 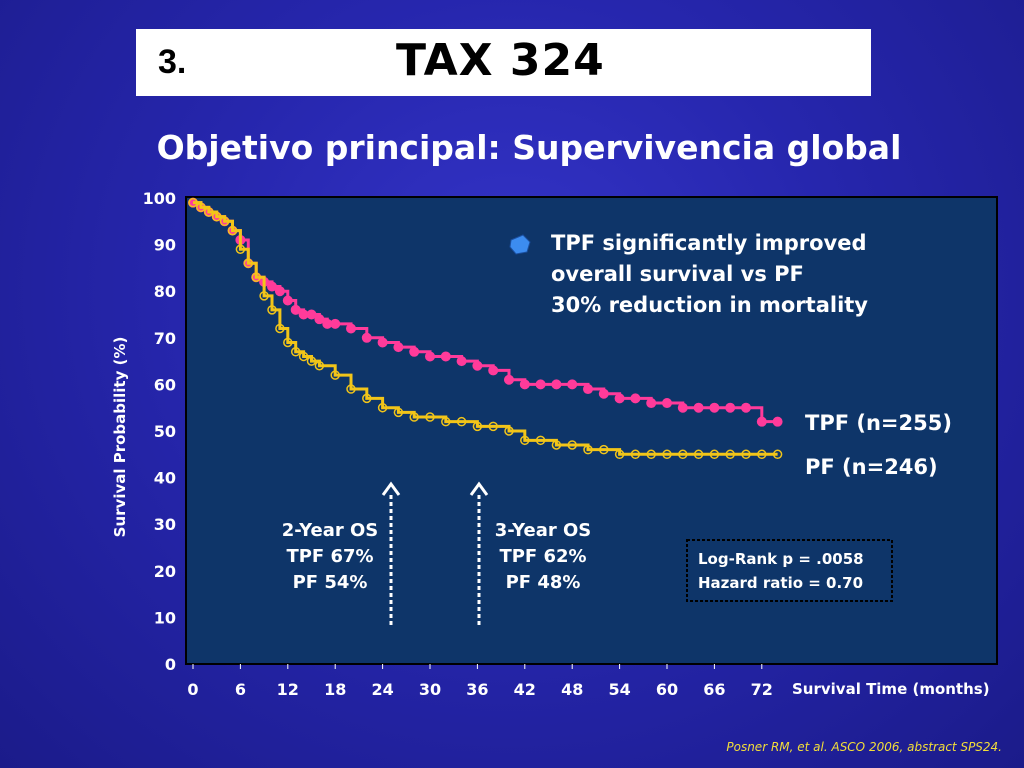 What do you see at coordinates (165, 338) in the screenshot?
I see `y-tick-label: 70` at bounding box center [165, 338].